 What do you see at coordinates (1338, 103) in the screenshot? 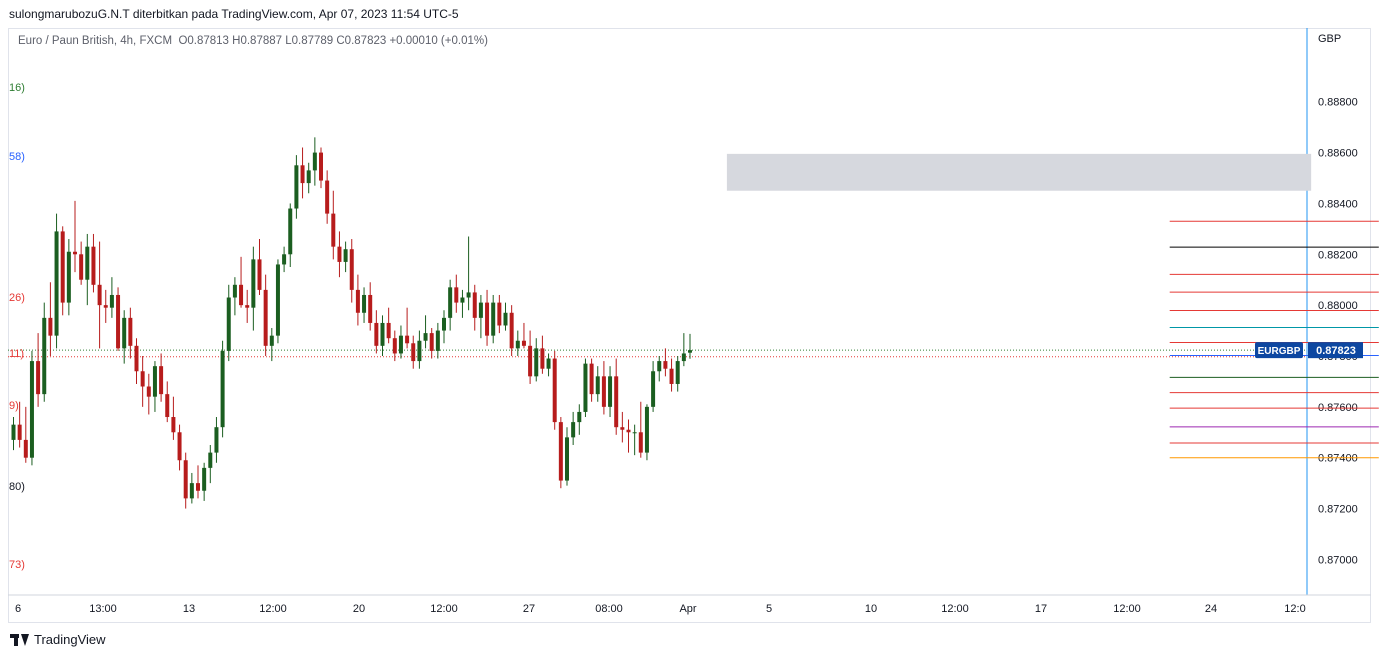
I see `y-tick-label: 0.88800` at bounding box center [1338, 103].